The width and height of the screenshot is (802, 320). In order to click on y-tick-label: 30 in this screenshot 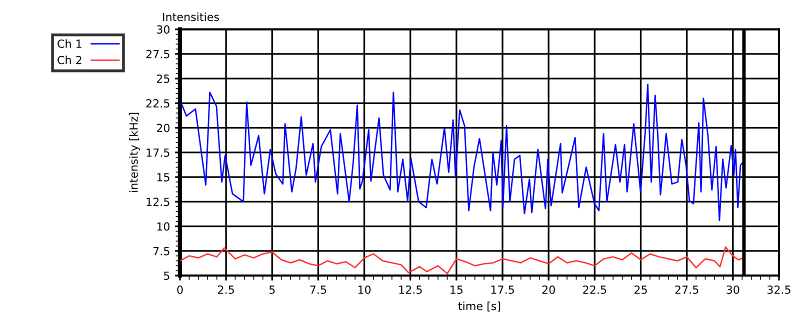, I will do `click(163, 29)`.